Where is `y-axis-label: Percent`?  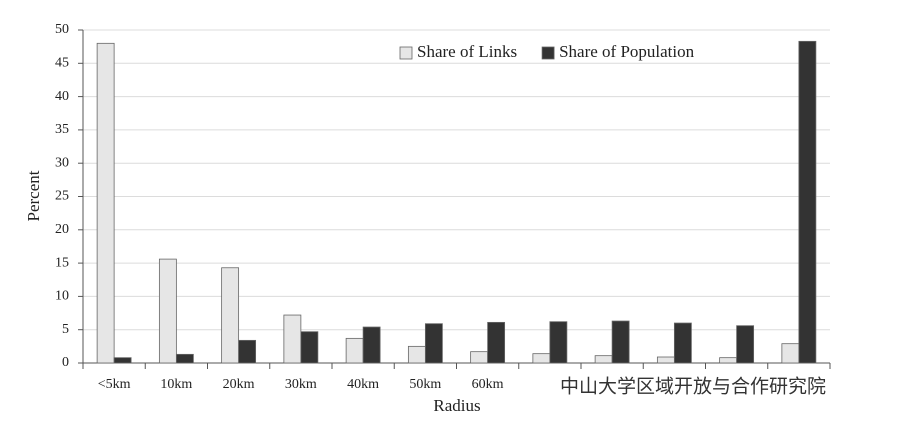 y-axis-label: Percent is located at coordinates (33, 195).